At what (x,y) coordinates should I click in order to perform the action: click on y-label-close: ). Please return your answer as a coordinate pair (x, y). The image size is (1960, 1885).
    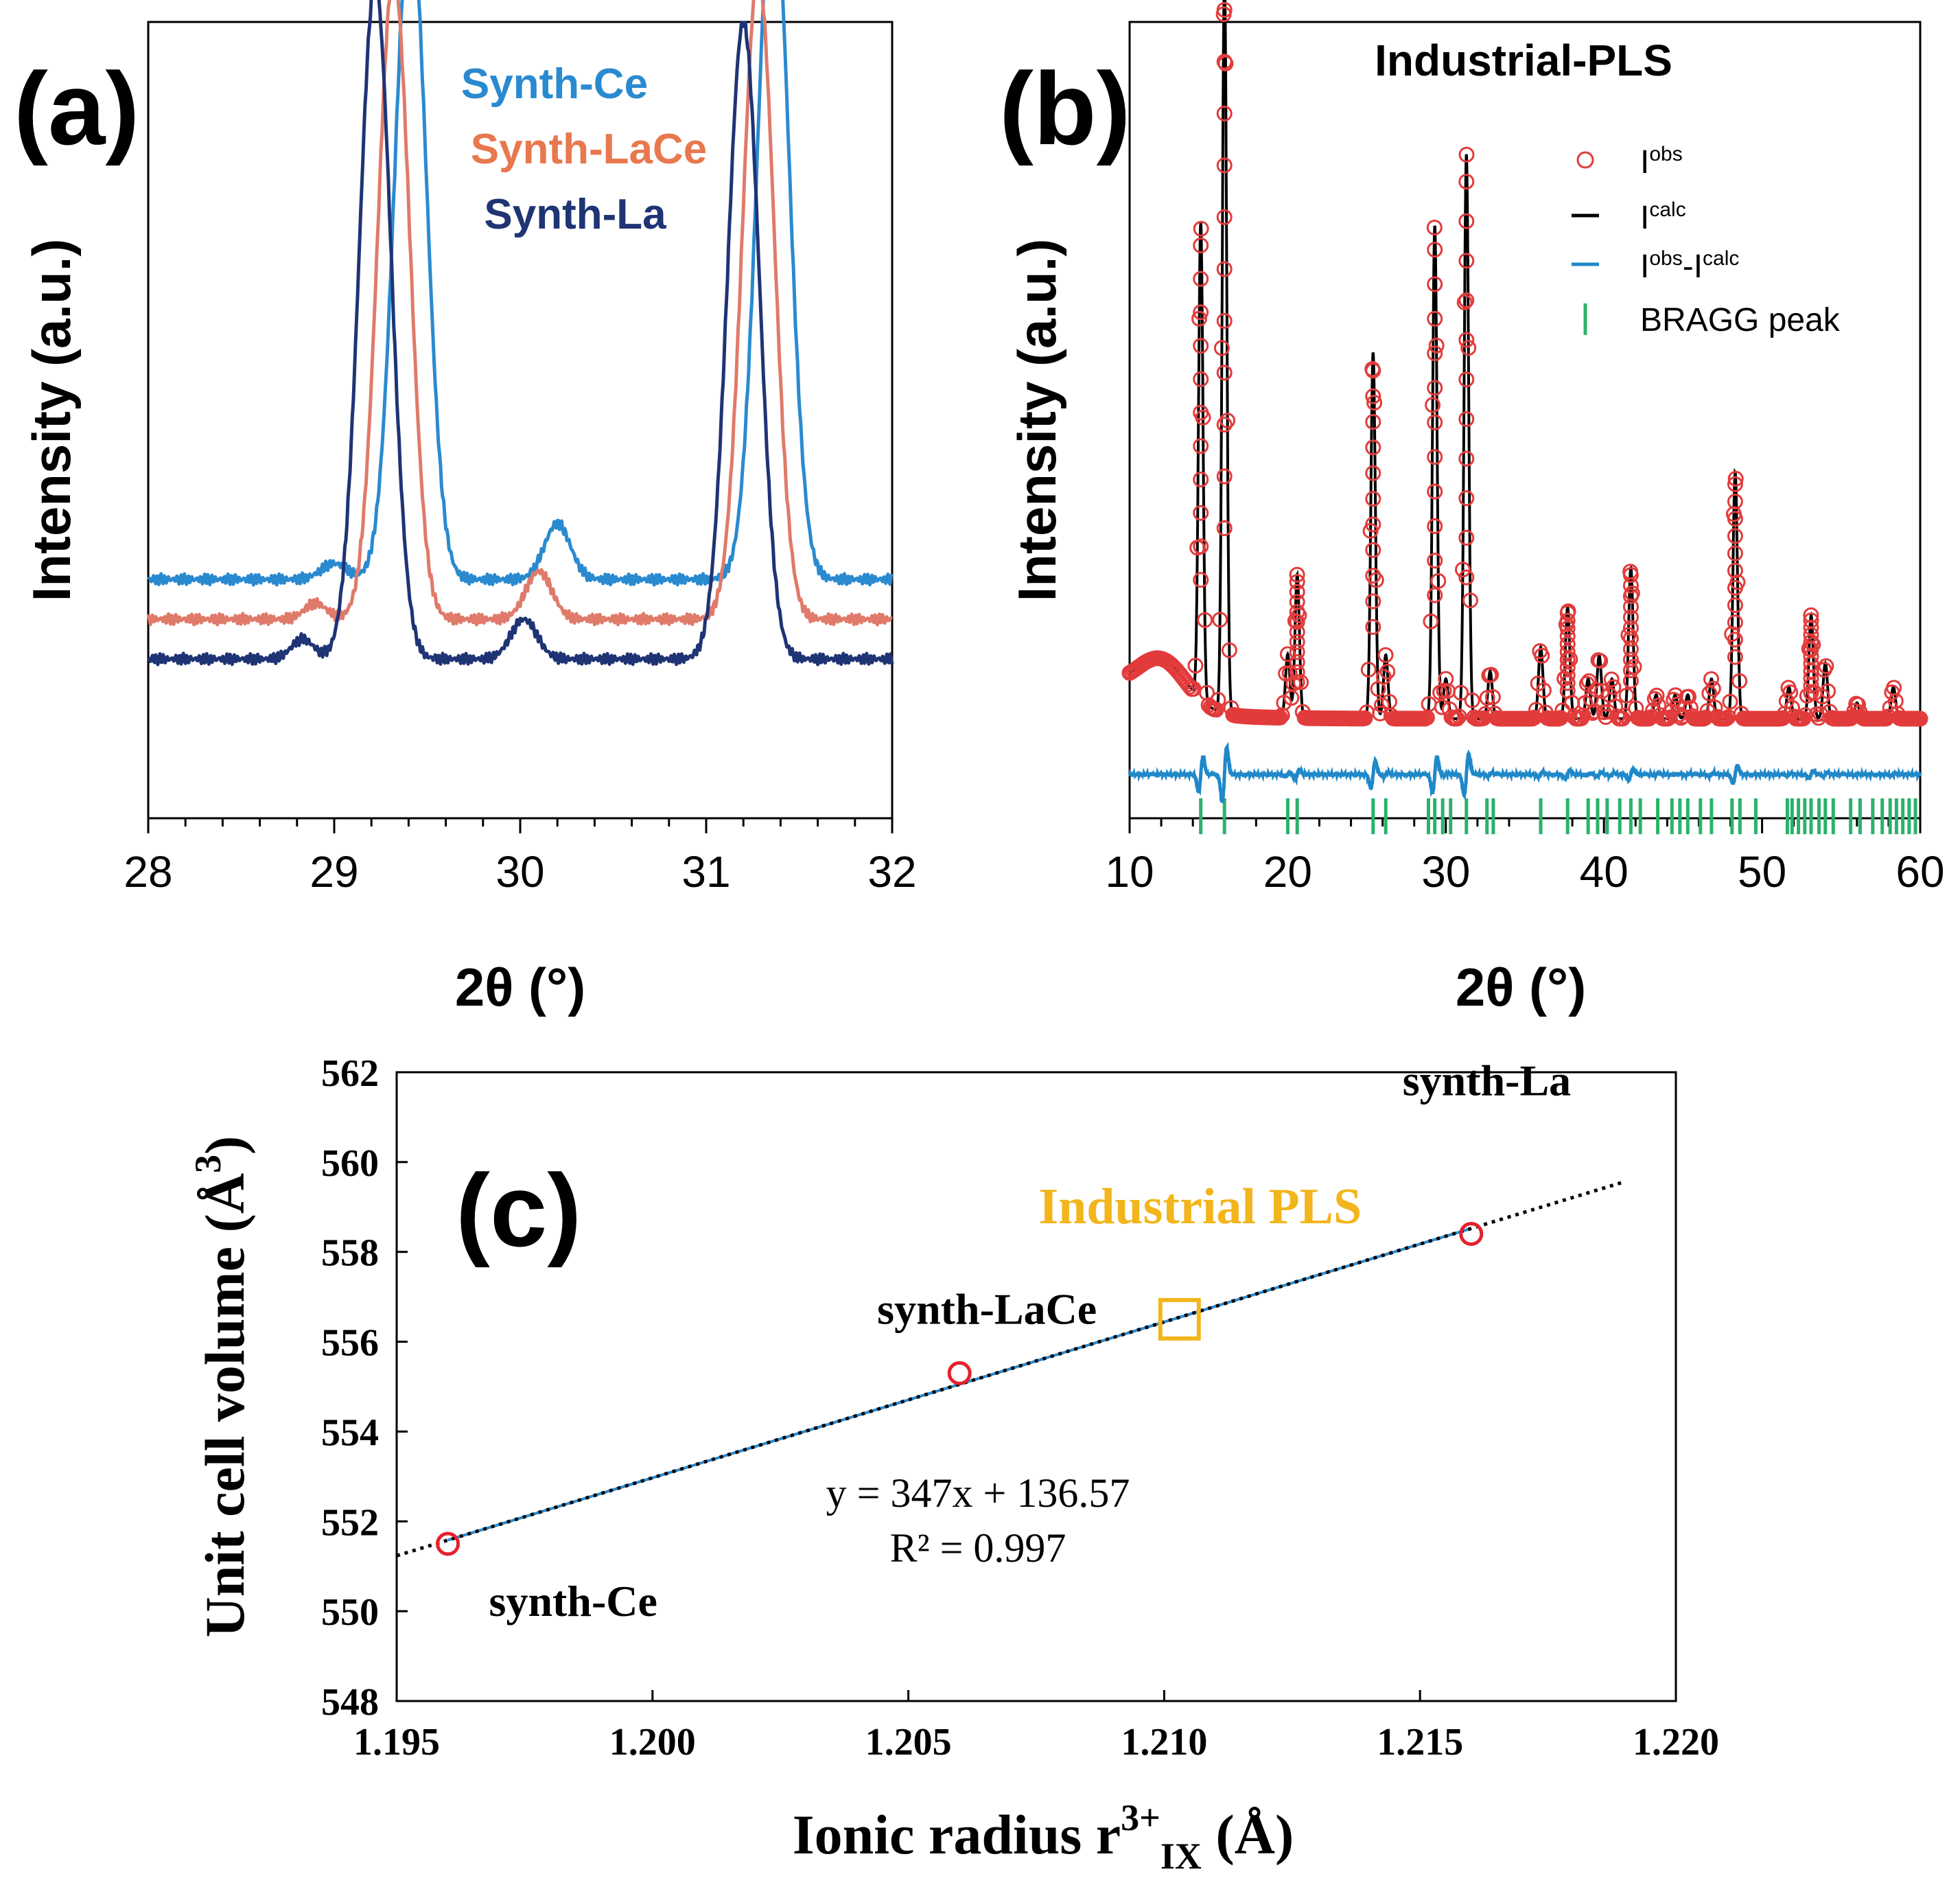
    Looking at the image, I should click on (225, 1145).